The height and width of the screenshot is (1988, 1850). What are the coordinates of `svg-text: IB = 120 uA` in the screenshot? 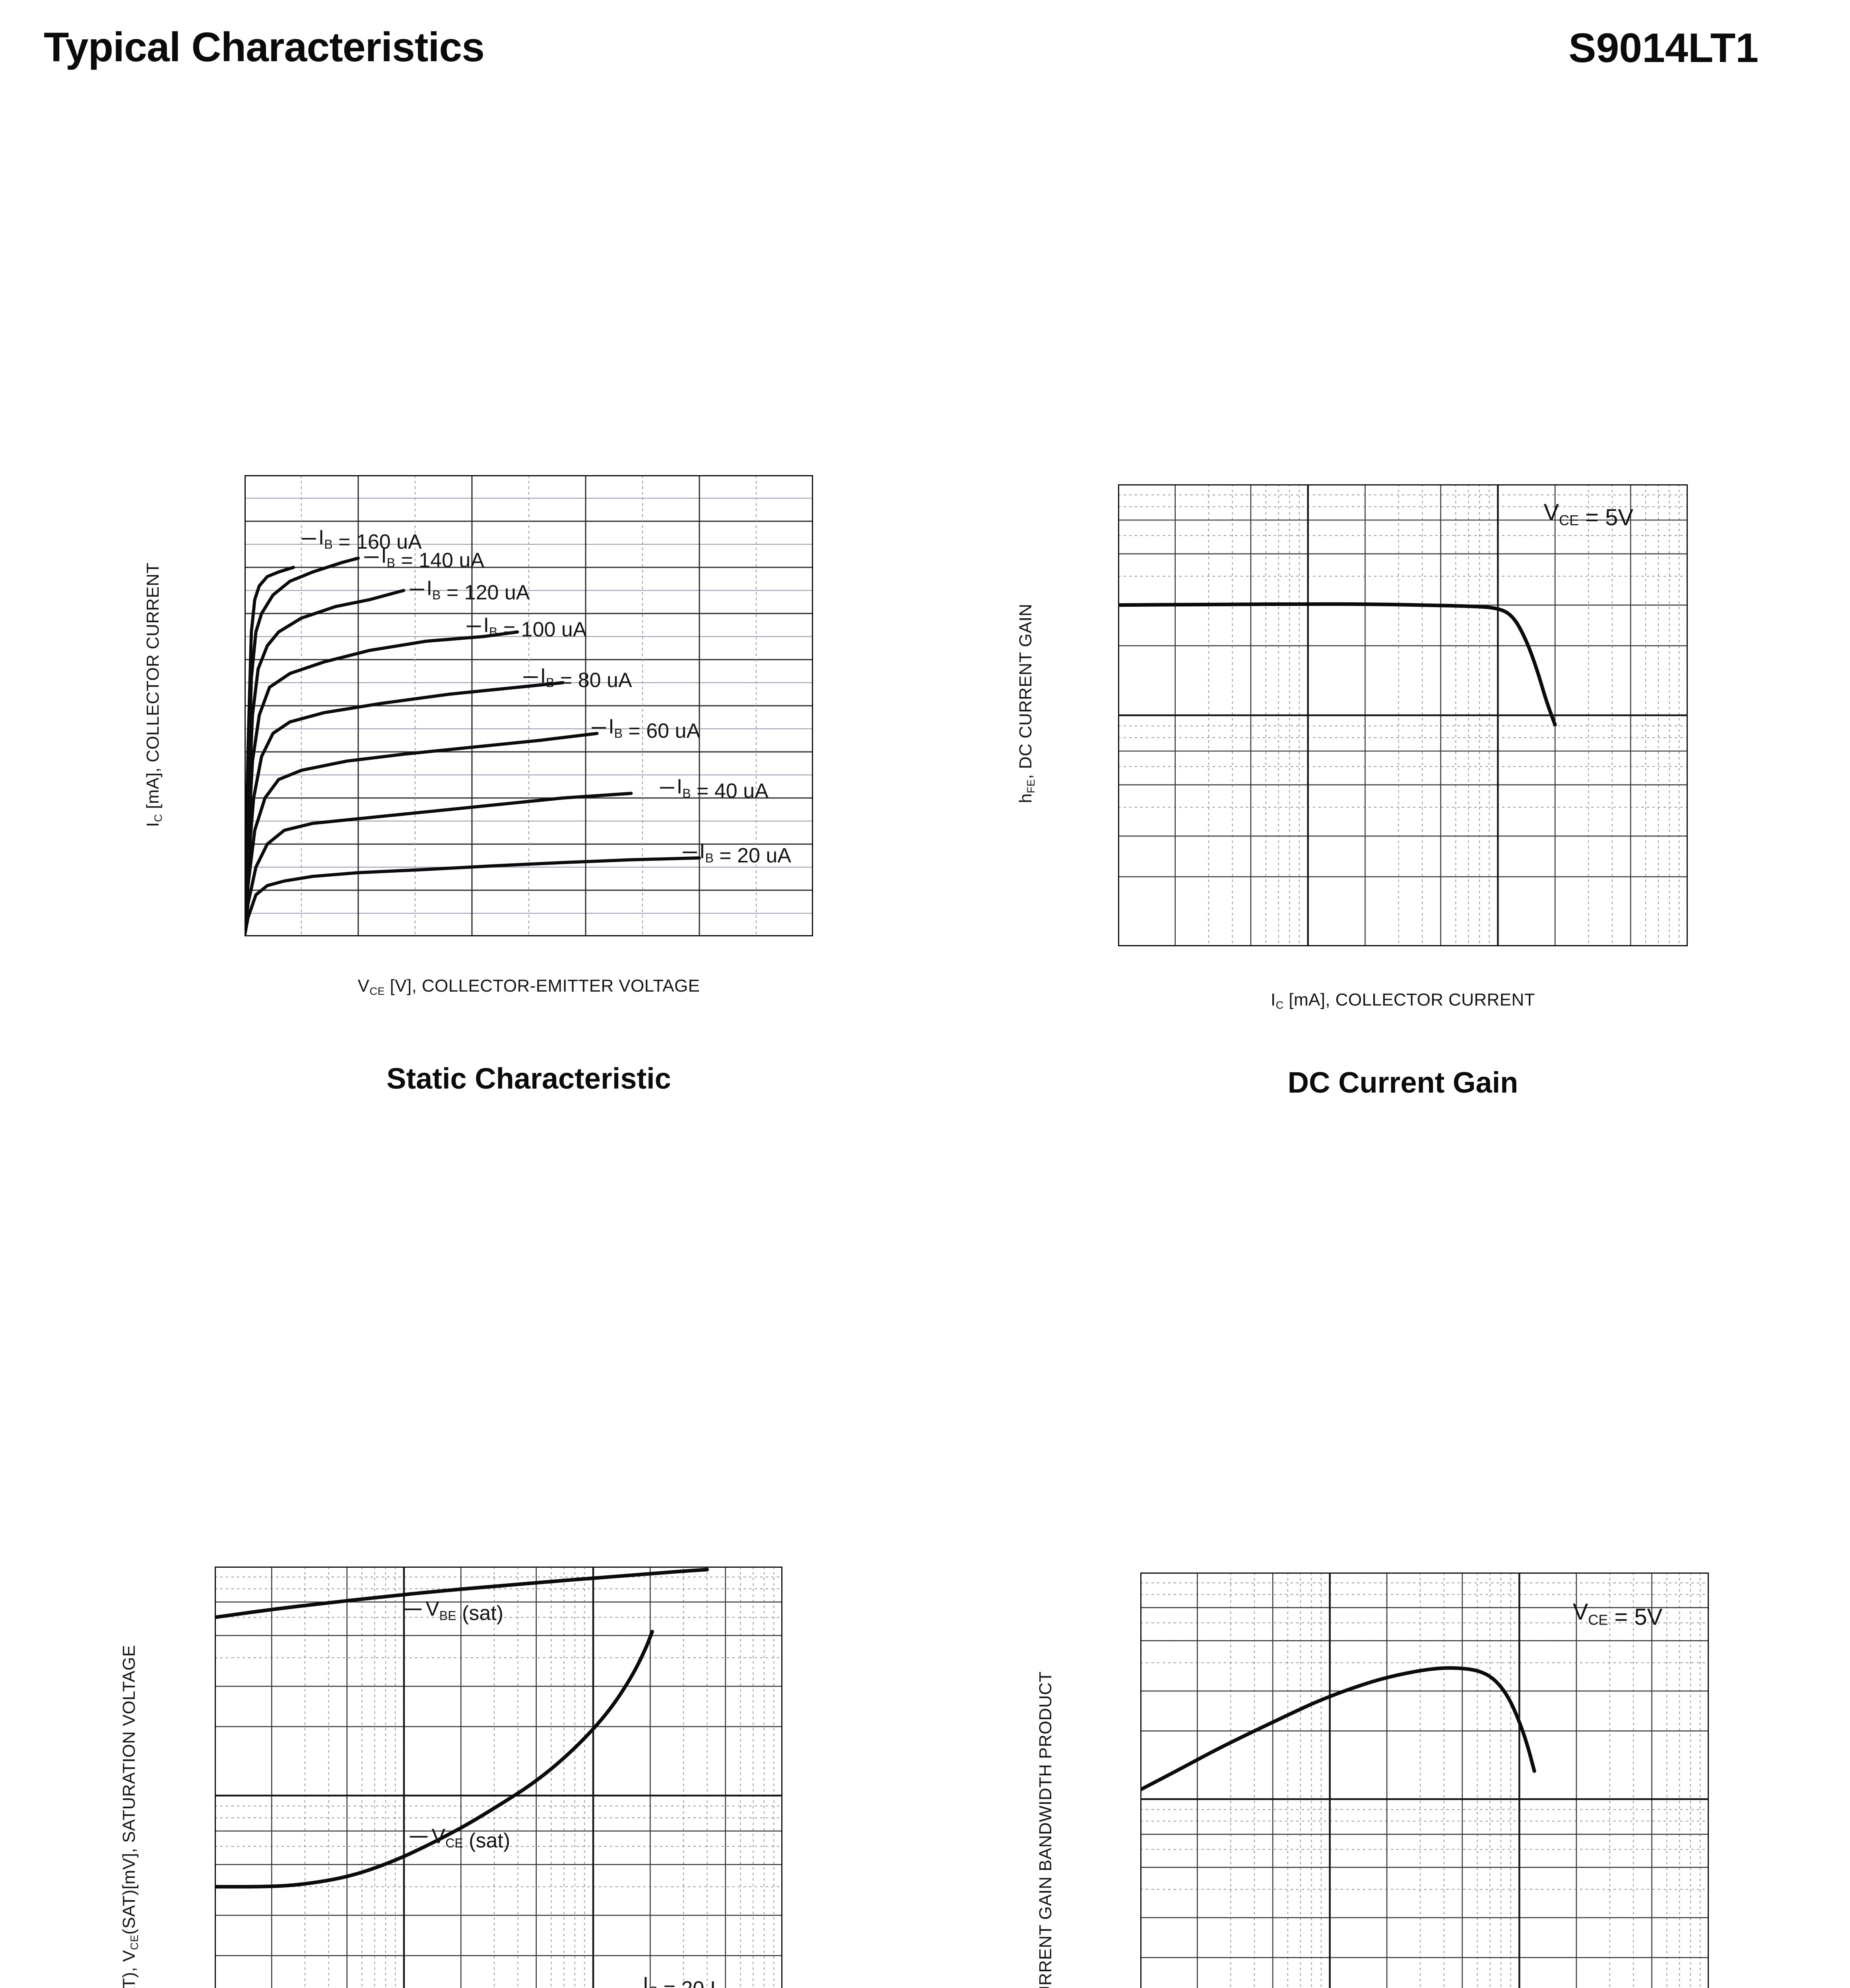 It's located at (478, 590).